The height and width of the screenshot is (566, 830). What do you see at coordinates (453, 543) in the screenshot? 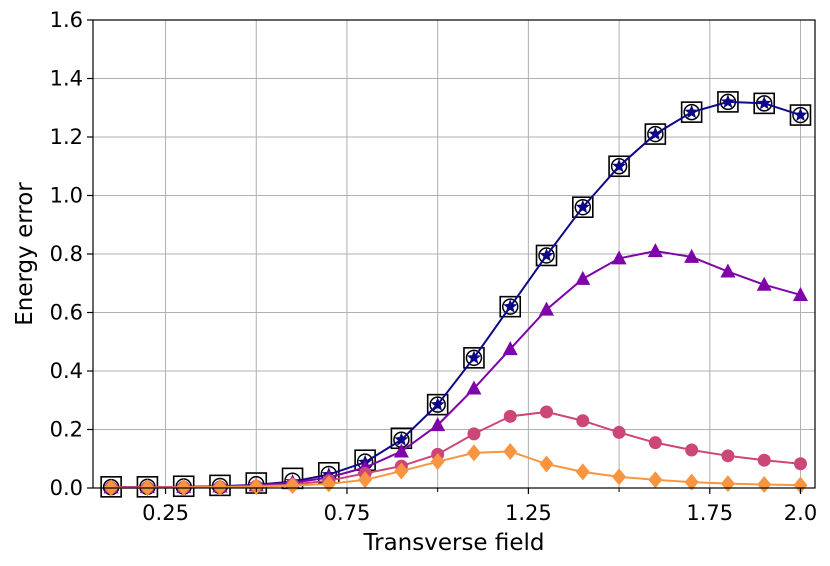
I see `x-axis-label: Transverse field` at bounding box center [453, 543].